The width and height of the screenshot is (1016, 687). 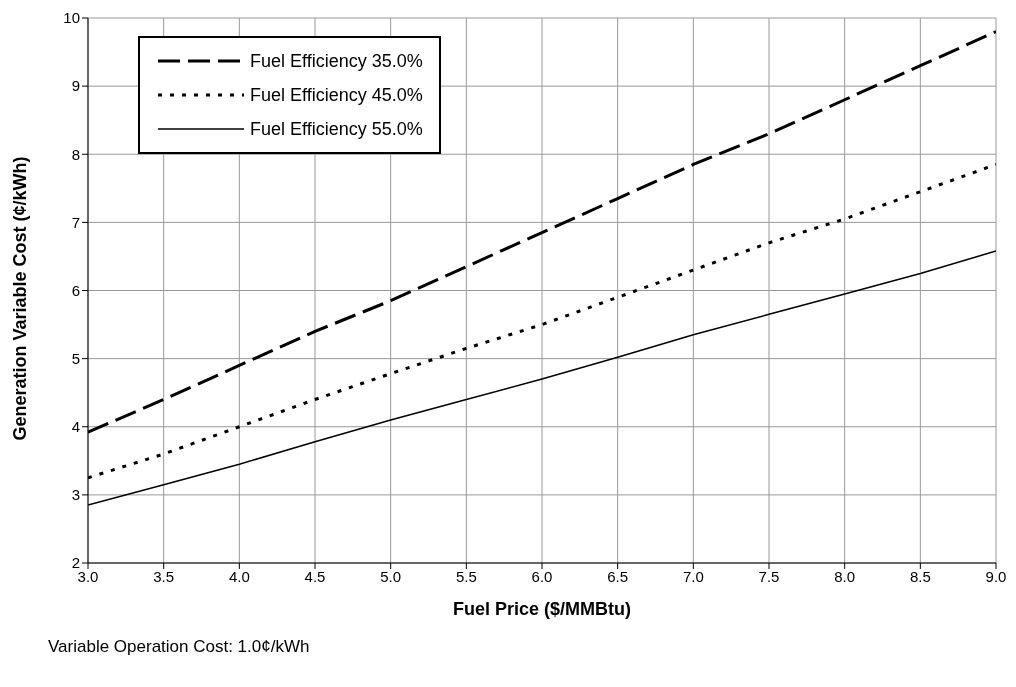 I want to click on x-tick-label: 4.0, so click(x=239, y=576).